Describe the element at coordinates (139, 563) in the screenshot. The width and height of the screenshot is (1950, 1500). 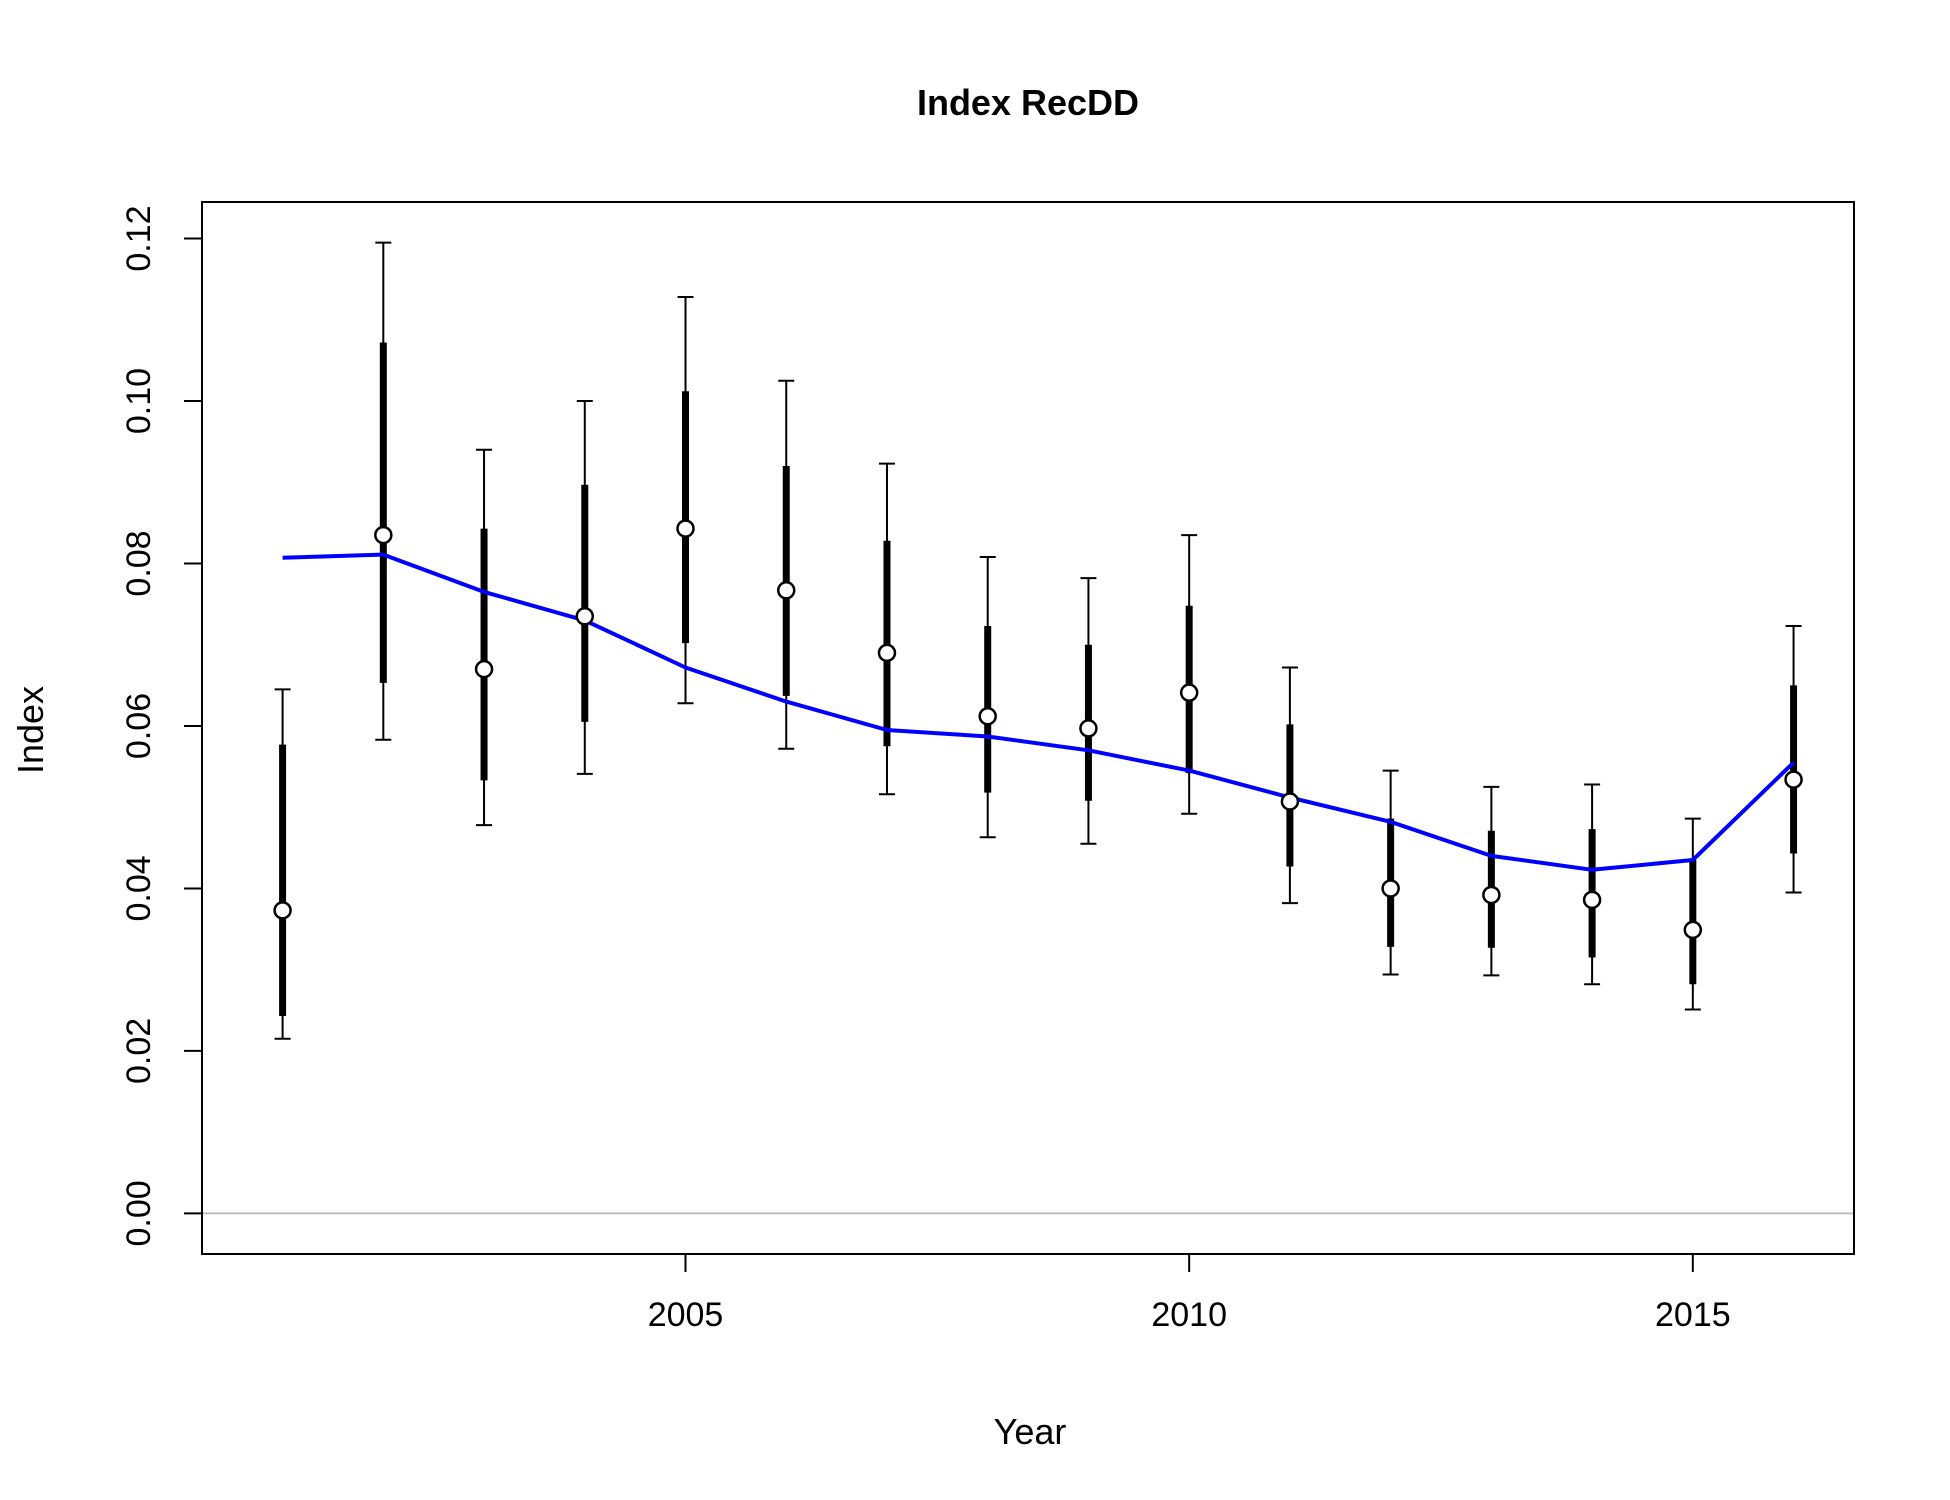
I see `y-tick-label: 0.08` at that location.